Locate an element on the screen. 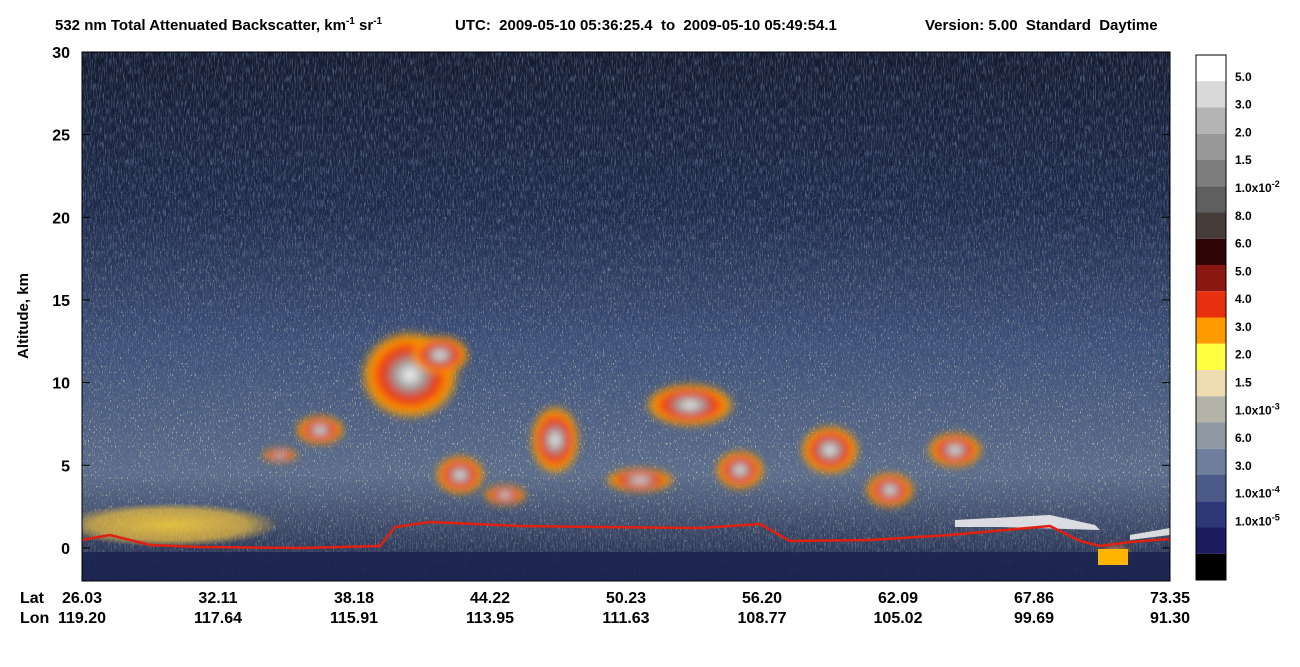 The width and height of the screenshot is (1300, 667). colorbar-label: 1.0x10⁻⁴ is located at coordinates (1257, 493).